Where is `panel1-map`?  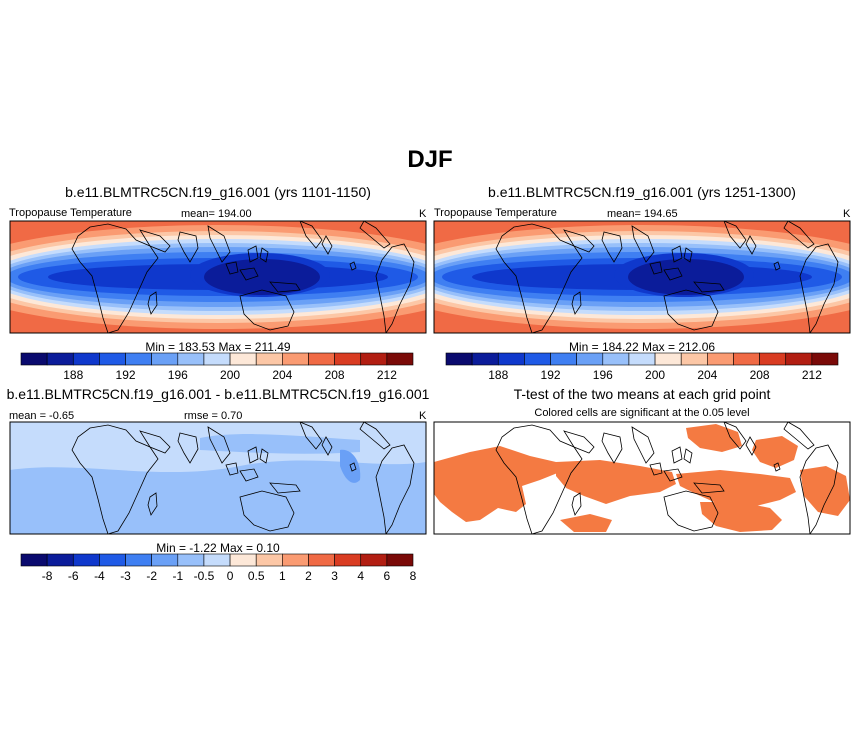 panel1-map is located at coordinates (218, 277).